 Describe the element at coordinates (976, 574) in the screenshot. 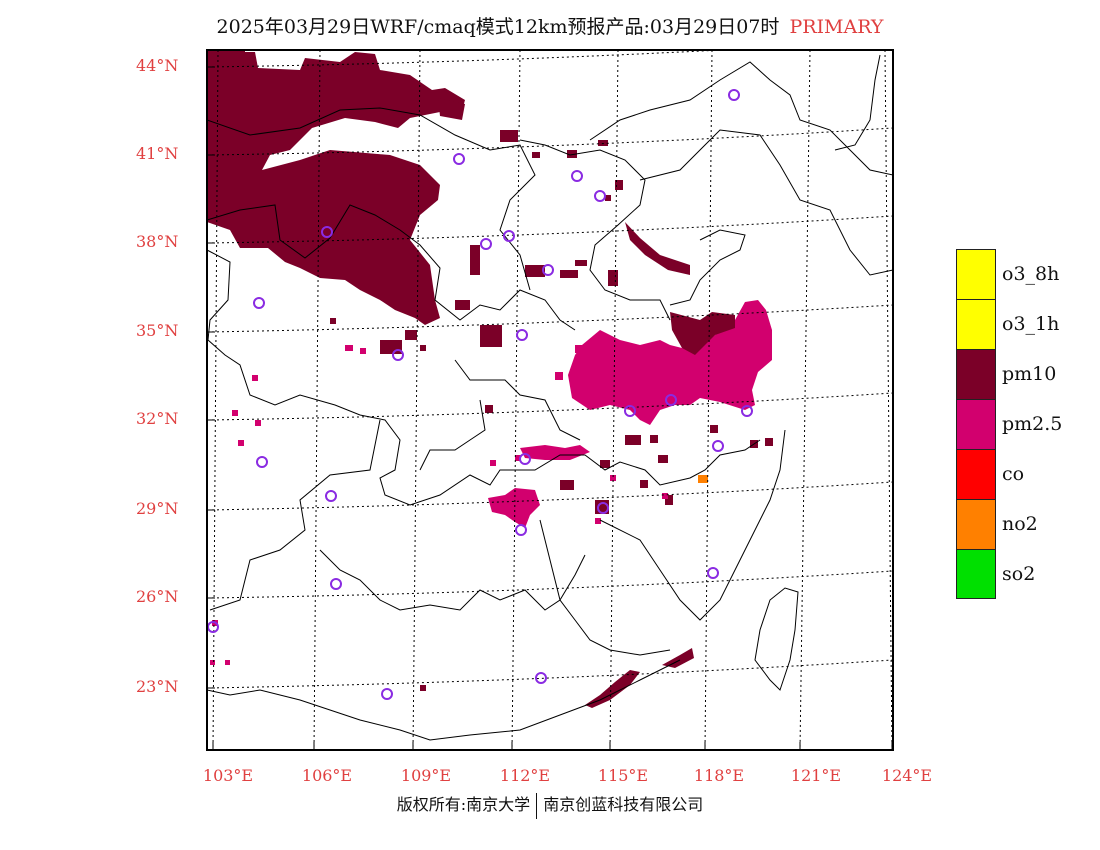

I see `legend-swatch-so2` at that location.